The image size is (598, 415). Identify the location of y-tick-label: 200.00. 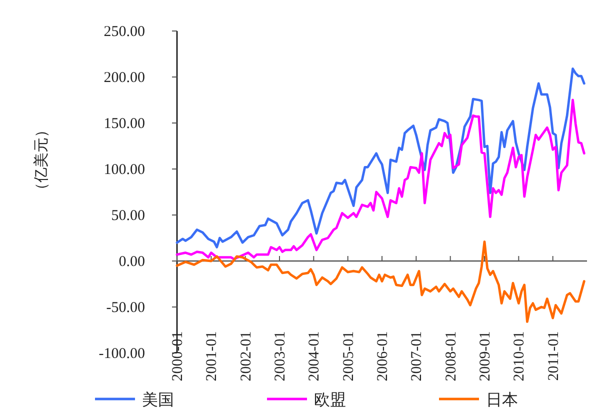
(124, 78).